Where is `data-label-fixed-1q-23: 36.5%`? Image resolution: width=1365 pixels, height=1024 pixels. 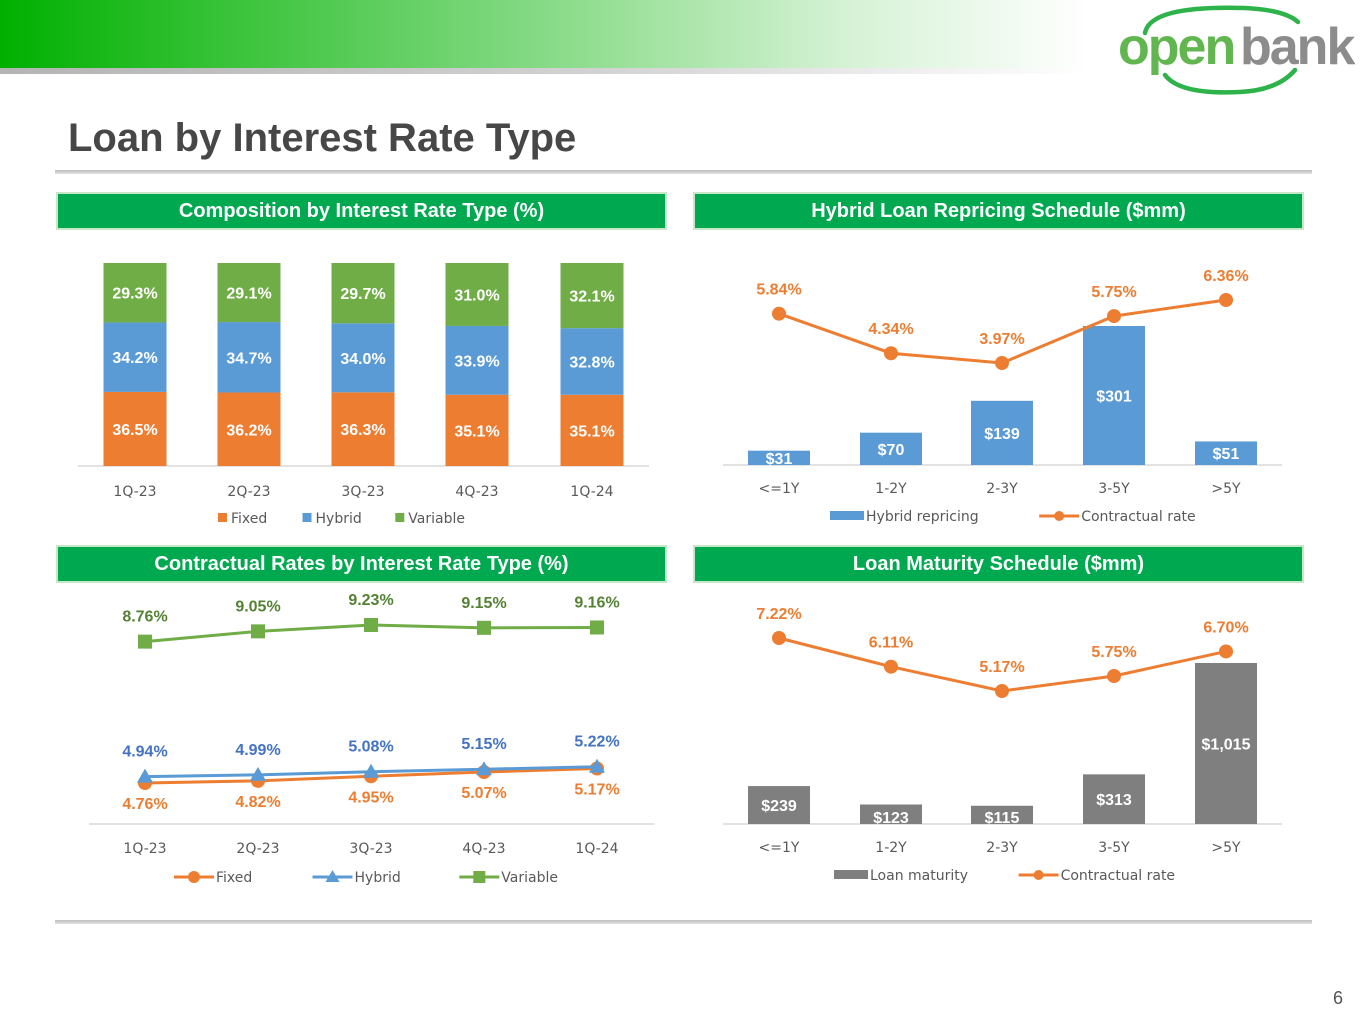
data-label-fixed-1q-23: 36.5% is located at coordinates (134, 430).